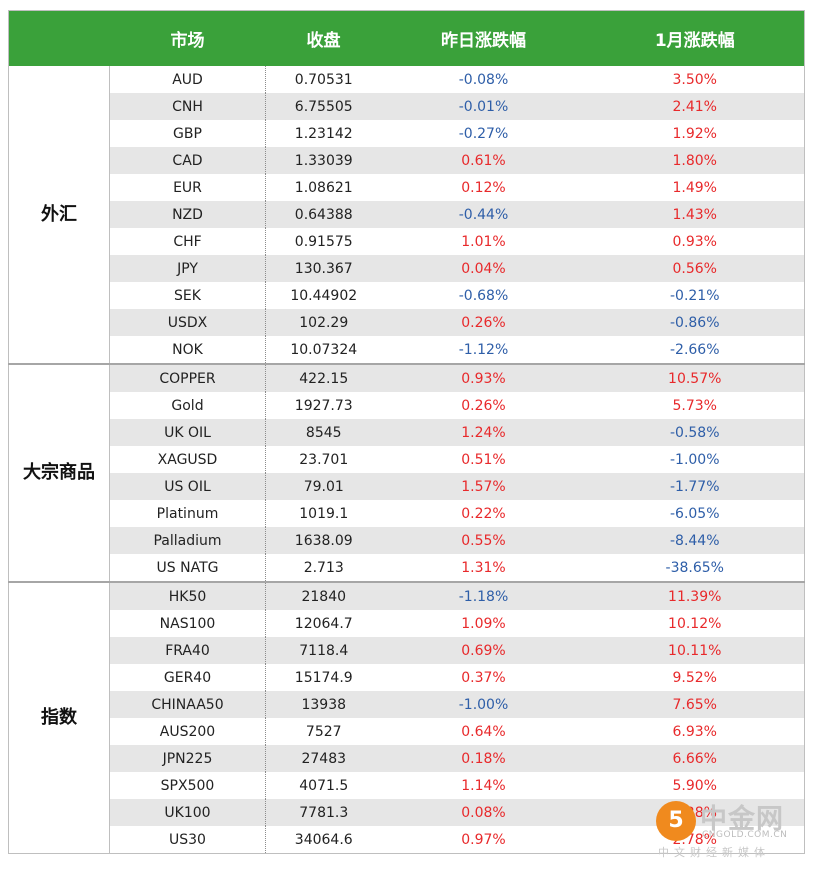 Image resolution: width=813 pixels, height=869 pixels. Describe the element at coordinates (187, 785) in the screenshot. I see `symbol-cell: SPX500` at that location.